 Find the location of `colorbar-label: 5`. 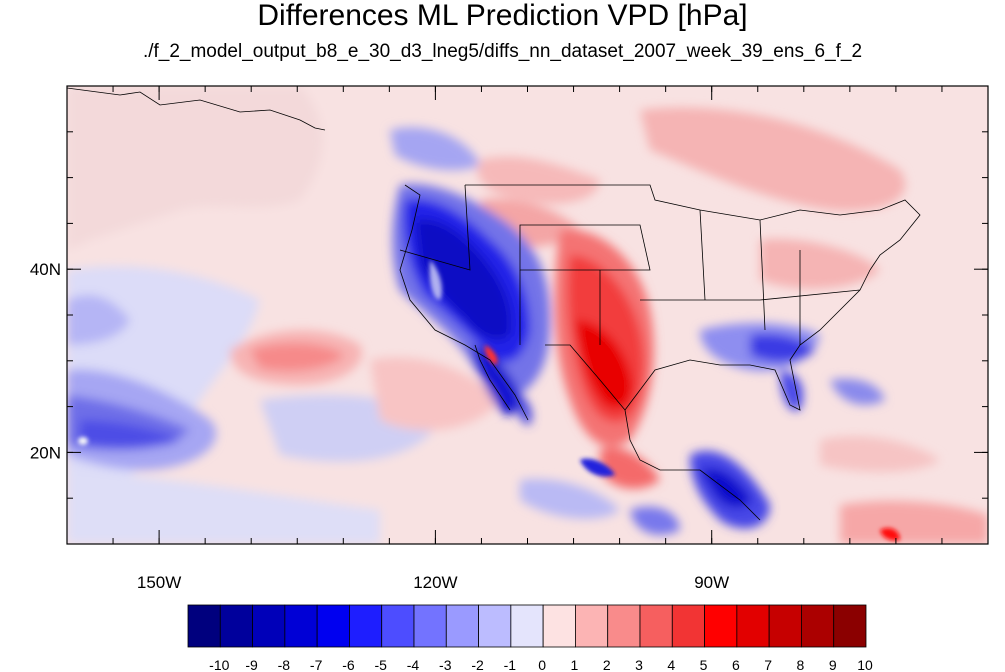

colorbar-label: 5 is located at coordinates (704, 664).